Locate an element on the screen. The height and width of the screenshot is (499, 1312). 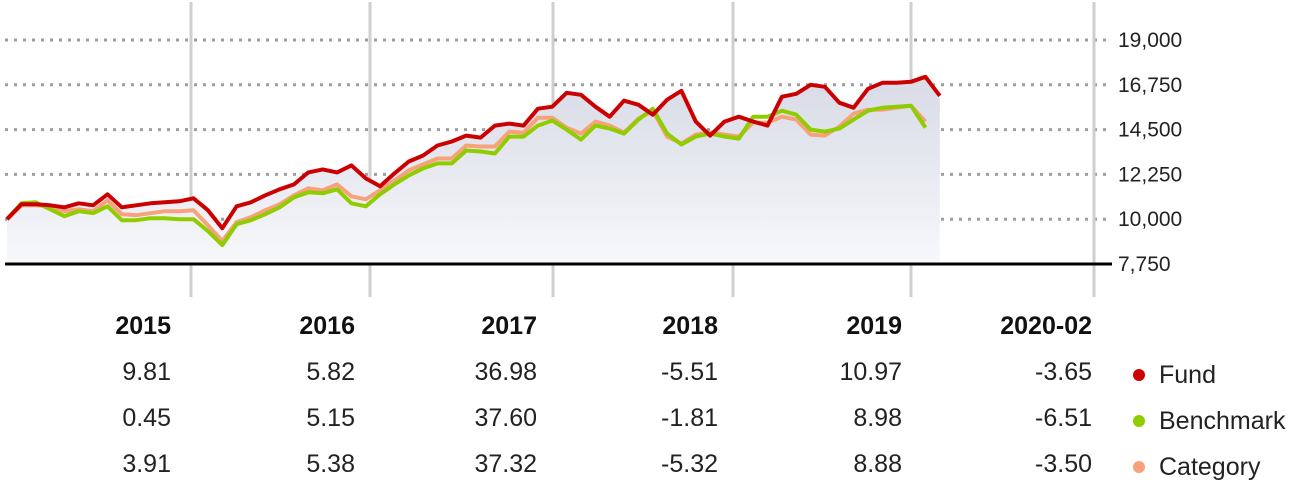
y-tick-label: 10,000 is located at coordinates (1150, 219).